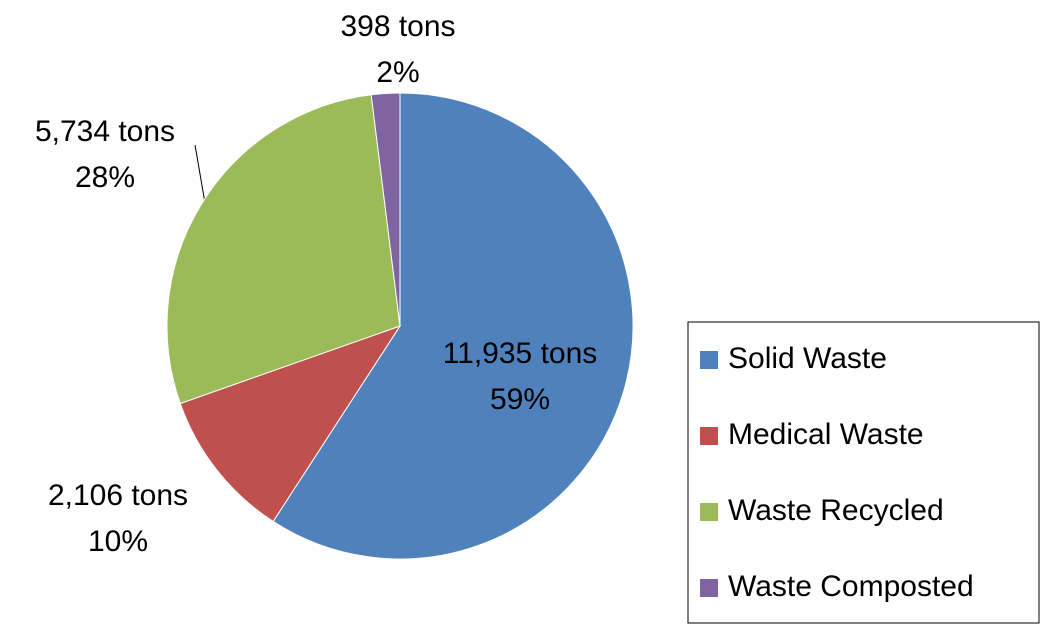 The image size is (1046, 624). I want to click on percent-label: 10%, so click(118, 541).